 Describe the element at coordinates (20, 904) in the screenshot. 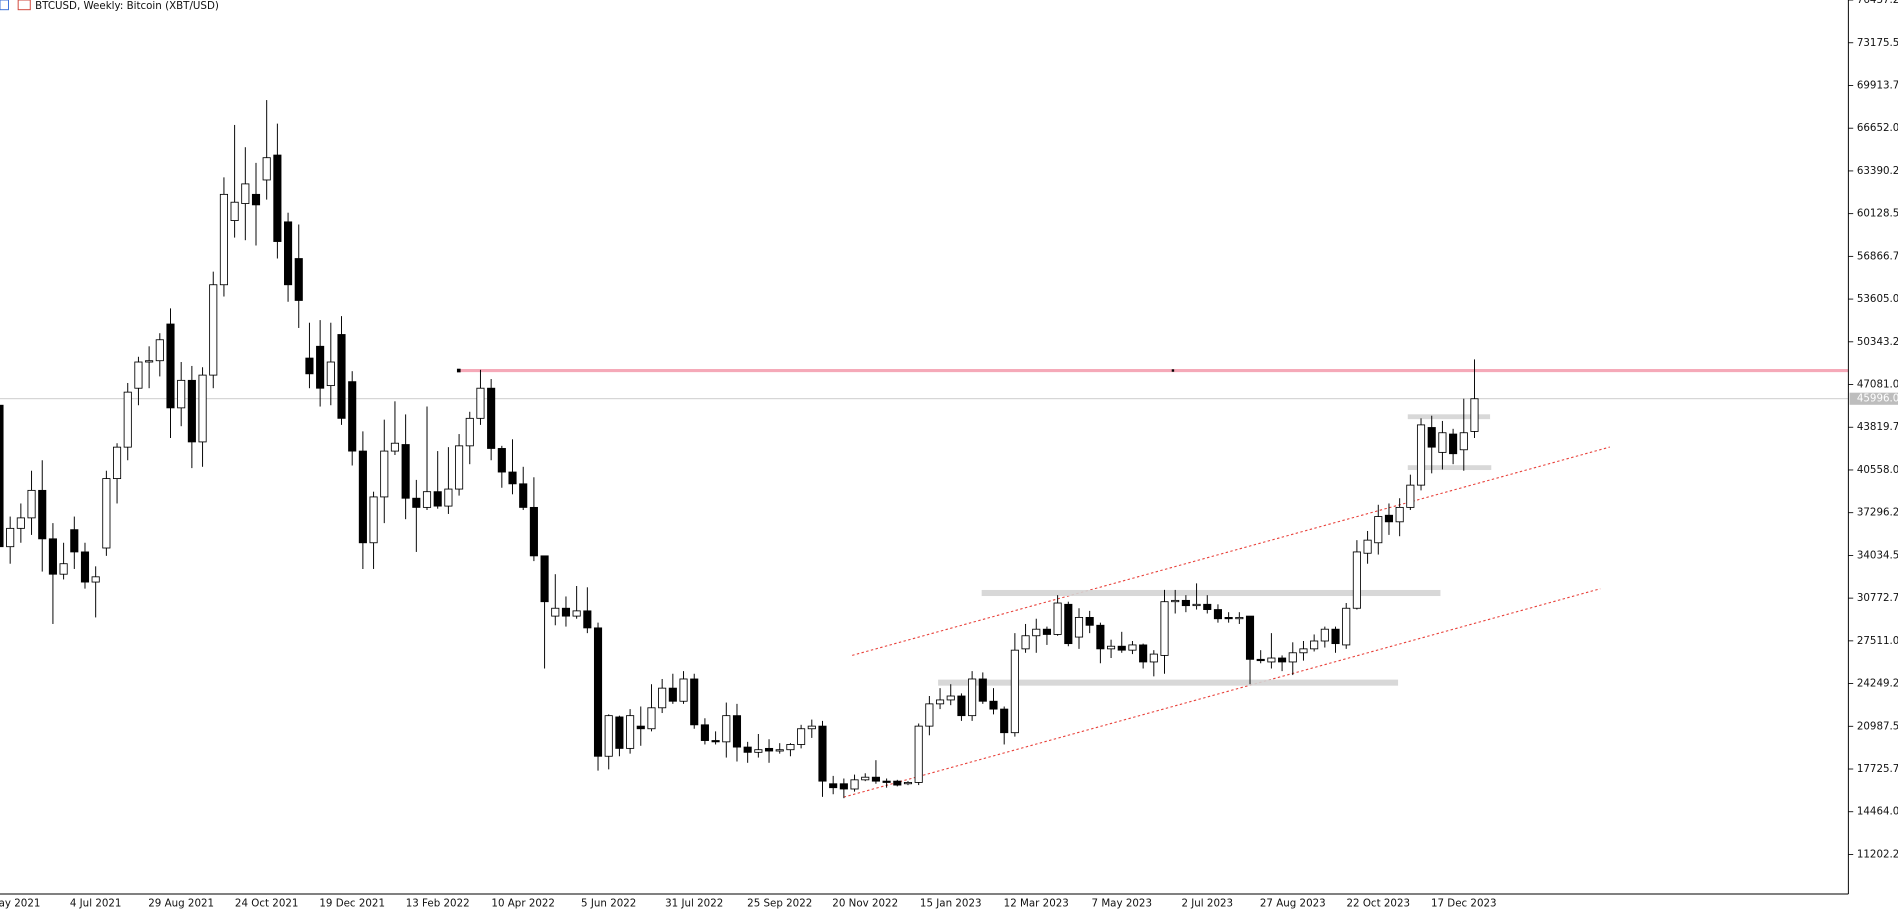

I see `x-tick-label: 9 May 2021` at that location.